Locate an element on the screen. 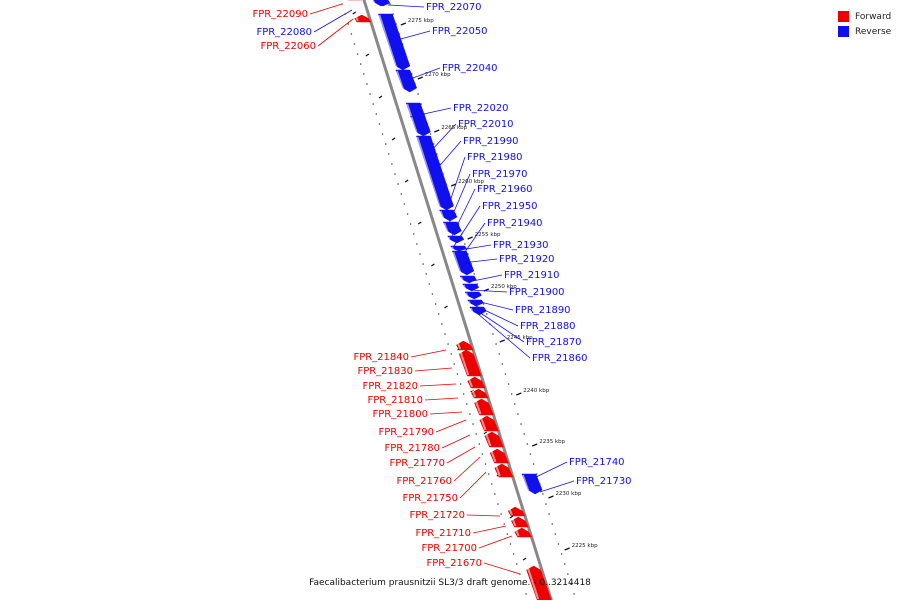  gene-label: FPR_21790 is located at coordinates (406, 432).